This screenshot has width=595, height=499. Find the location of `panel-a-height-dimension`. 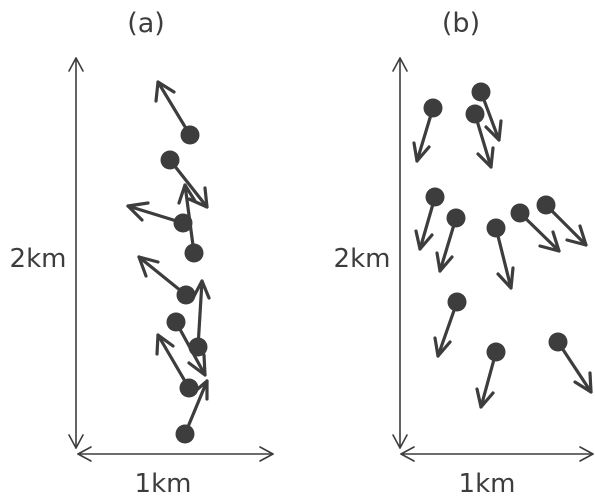

panel-a-height-dimension is located at coordinates (76, 253).